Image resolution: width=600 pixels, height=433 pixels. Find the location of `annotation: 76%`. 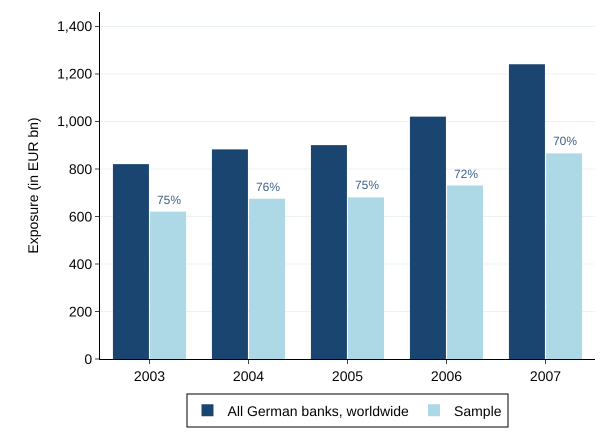

annotation: 76% is located at coordinates (268, 187).